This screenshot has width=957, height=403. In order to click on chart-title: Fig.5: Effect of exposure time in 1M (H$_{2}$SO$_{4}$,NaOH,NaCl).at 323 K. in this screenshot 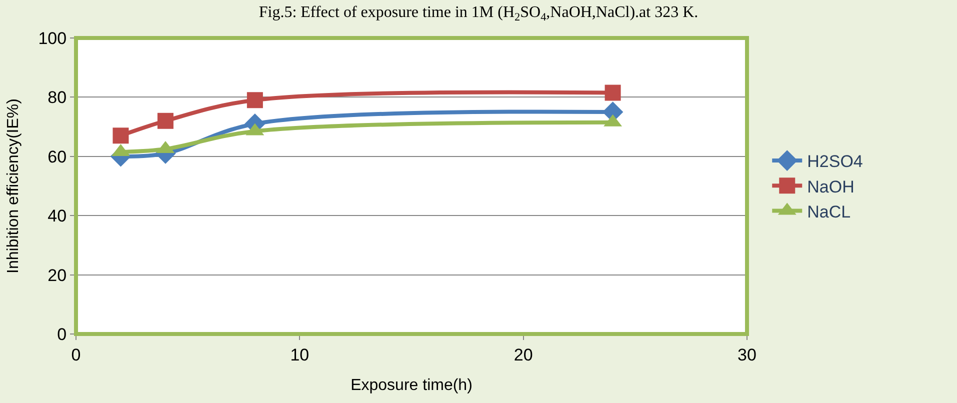, I will do `click(478, 14)`.